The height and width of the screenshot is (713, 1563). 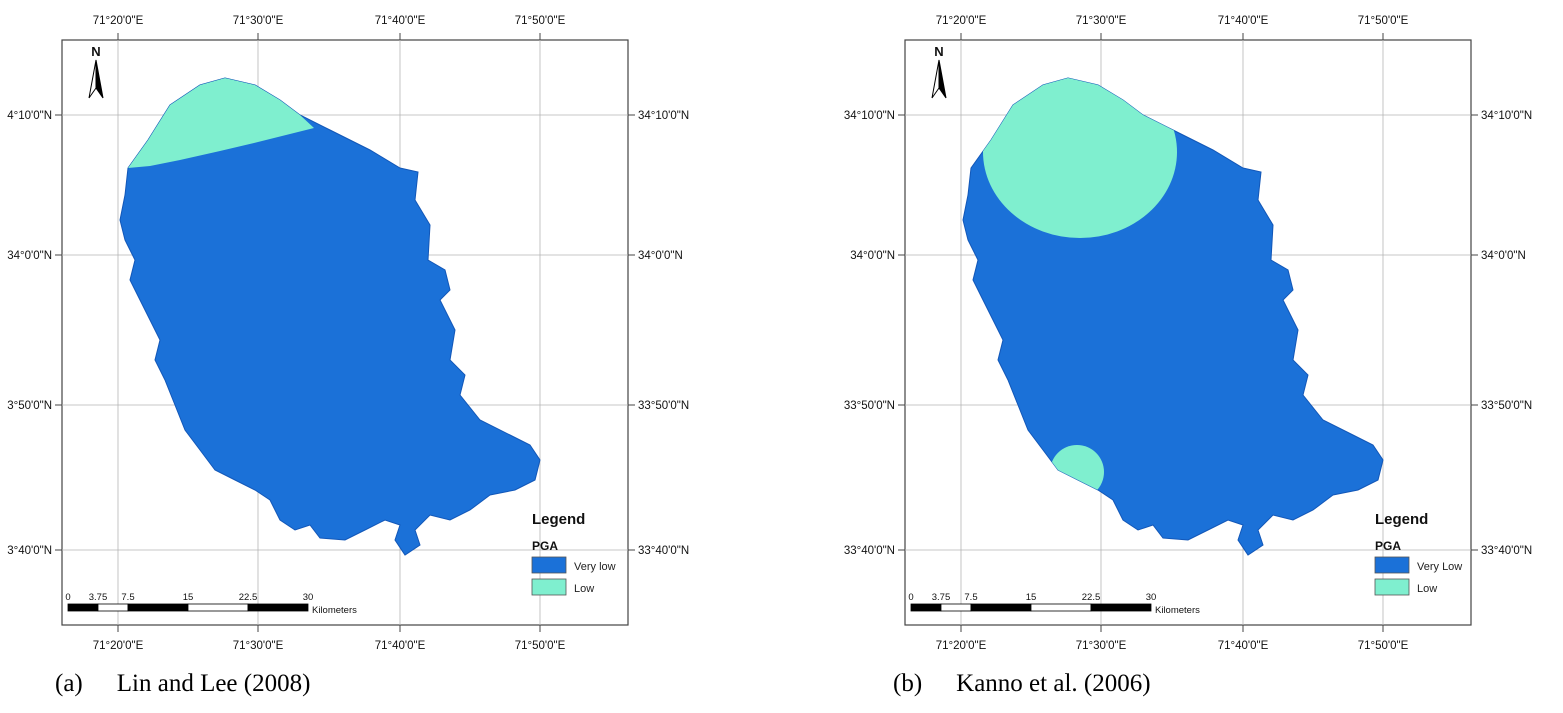 What do you see at coordinates (595, 567) in the screenshot?
I see `legend-item-label: Very low` at bounding box center [595, 567].